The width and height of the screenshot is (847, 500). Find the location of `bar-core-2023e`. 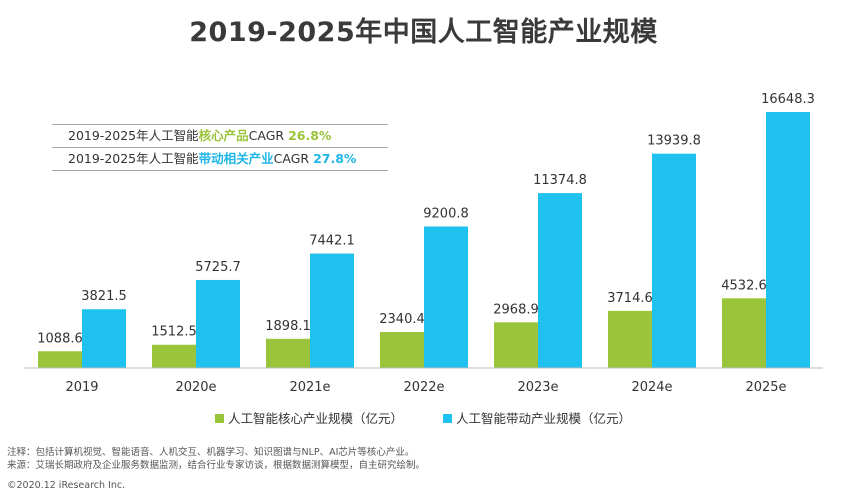

bar-core-2023e is located at coordinates (516, 345).